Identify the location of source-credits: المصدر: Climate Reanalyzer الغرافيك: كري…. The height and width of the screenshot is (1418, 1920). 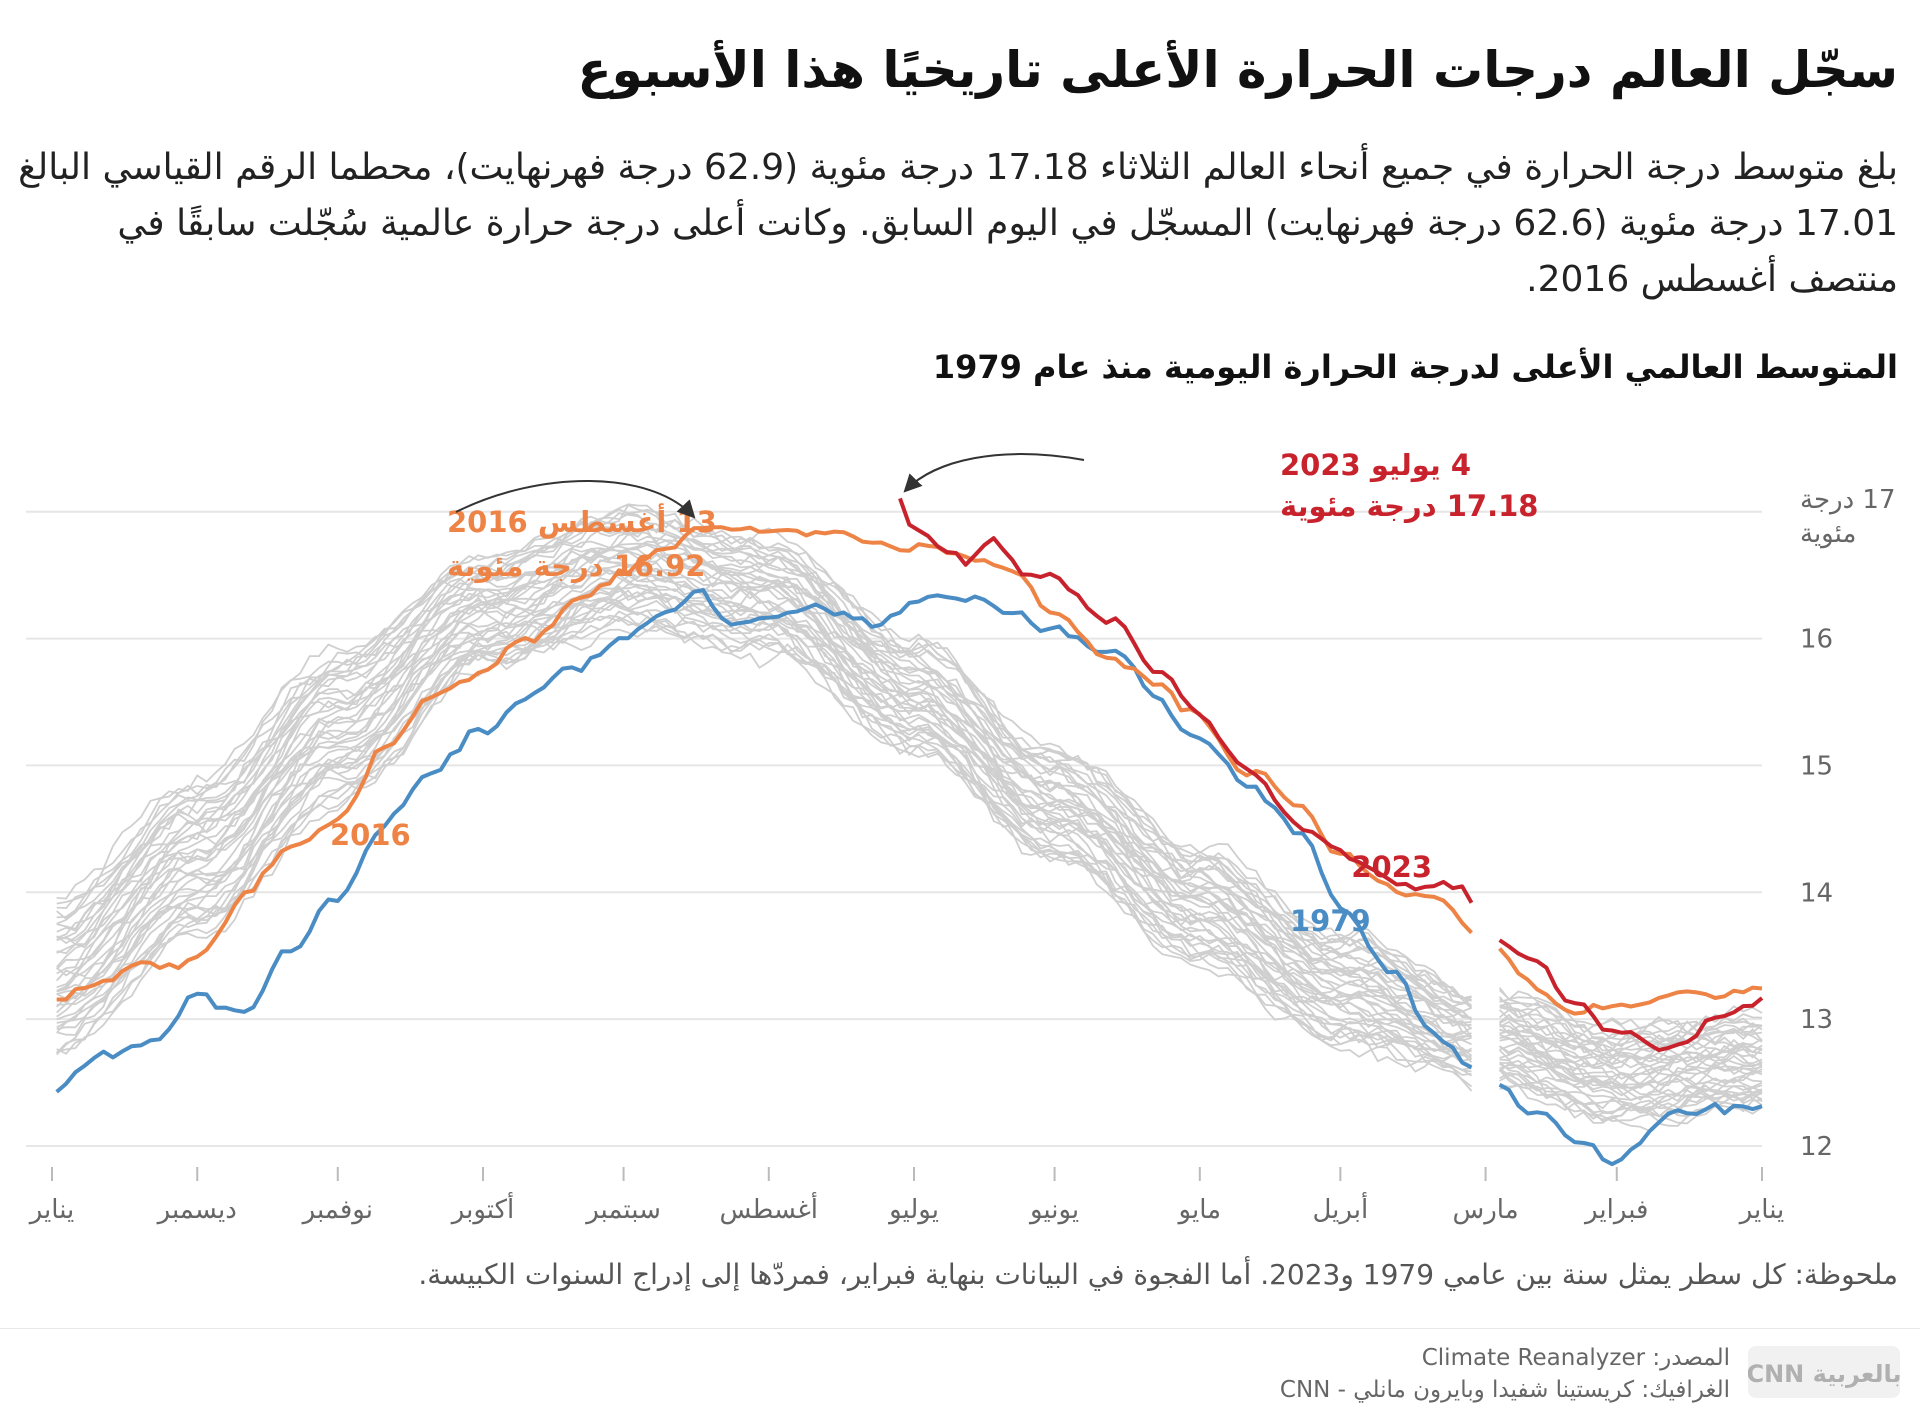
(1505, 1374).